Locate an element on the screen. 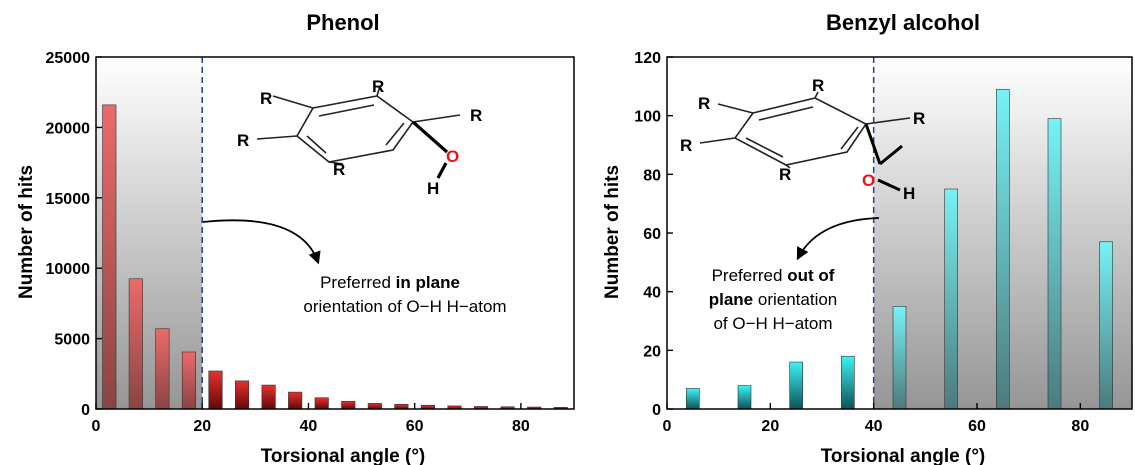 The width and height of the screenshot is (1135, 465). phenol-c-o-bond is located at coordinates (430, 137).